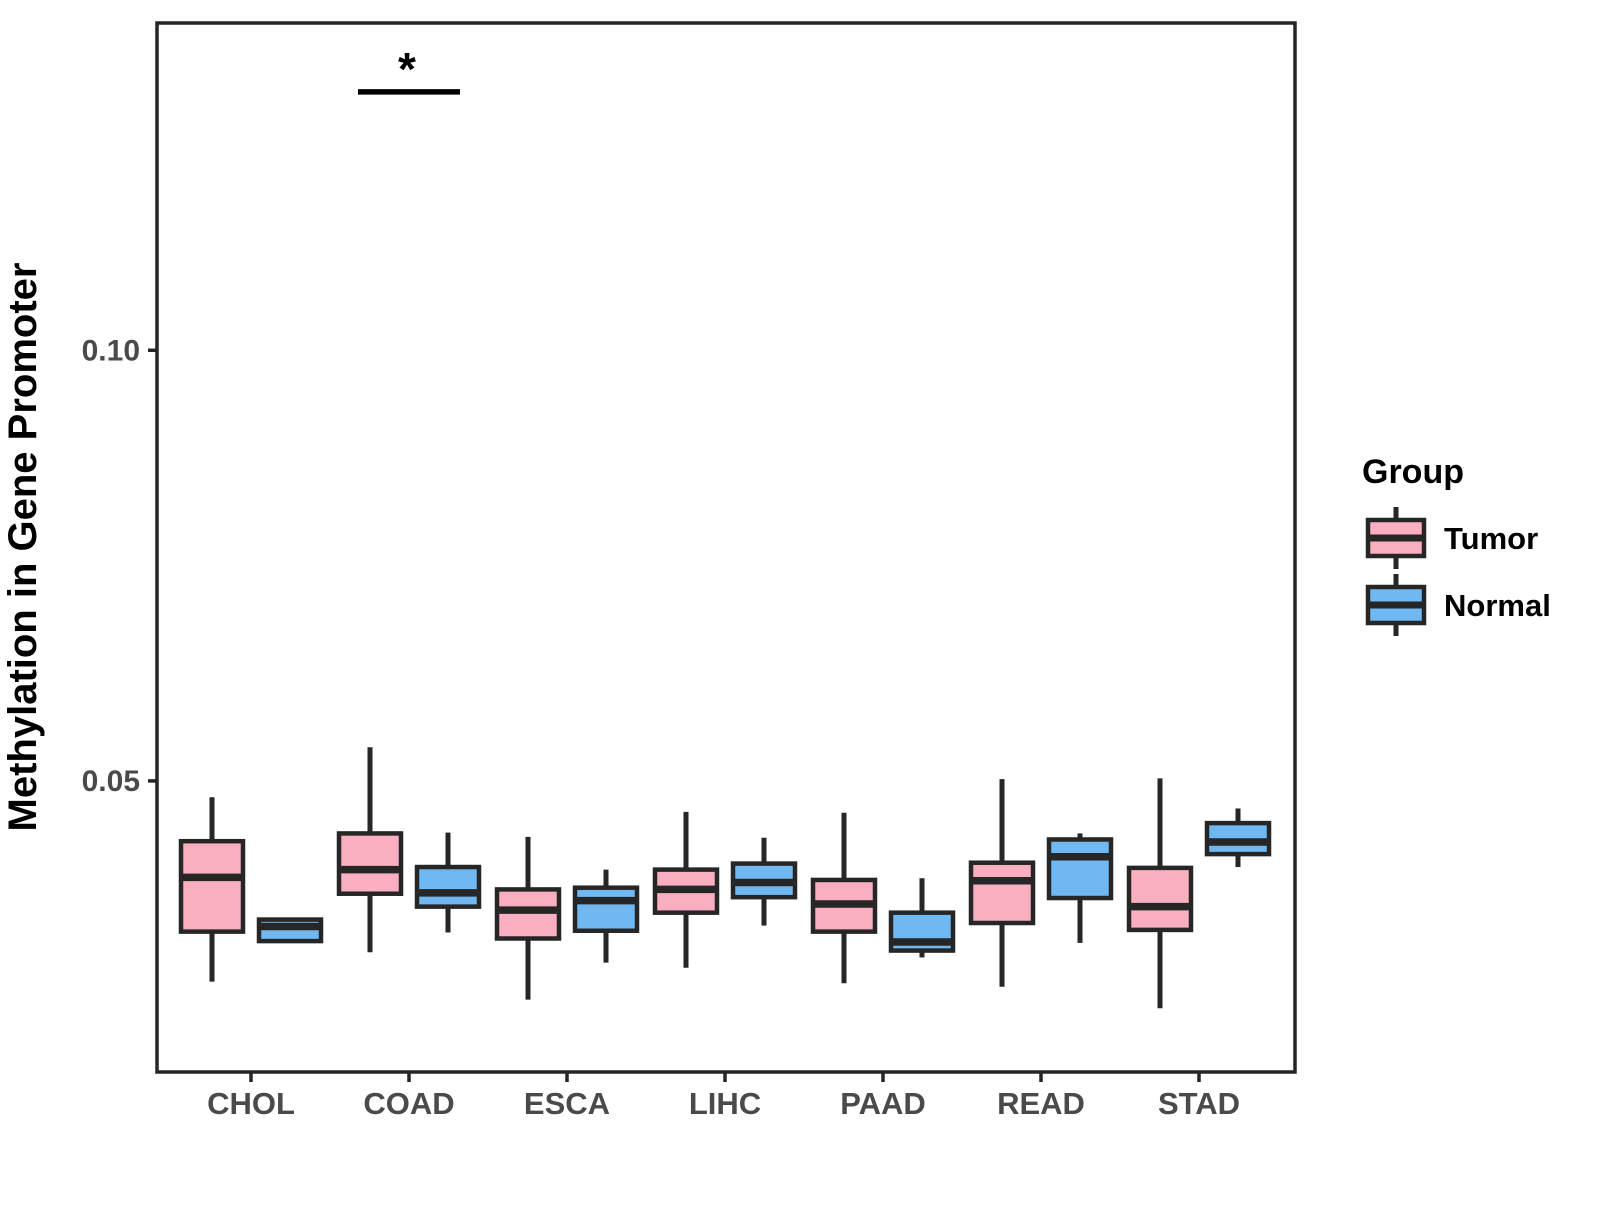  Describe the element at coordinates (725, 878) in the screenshot. I see `boxplot-series` at that location.